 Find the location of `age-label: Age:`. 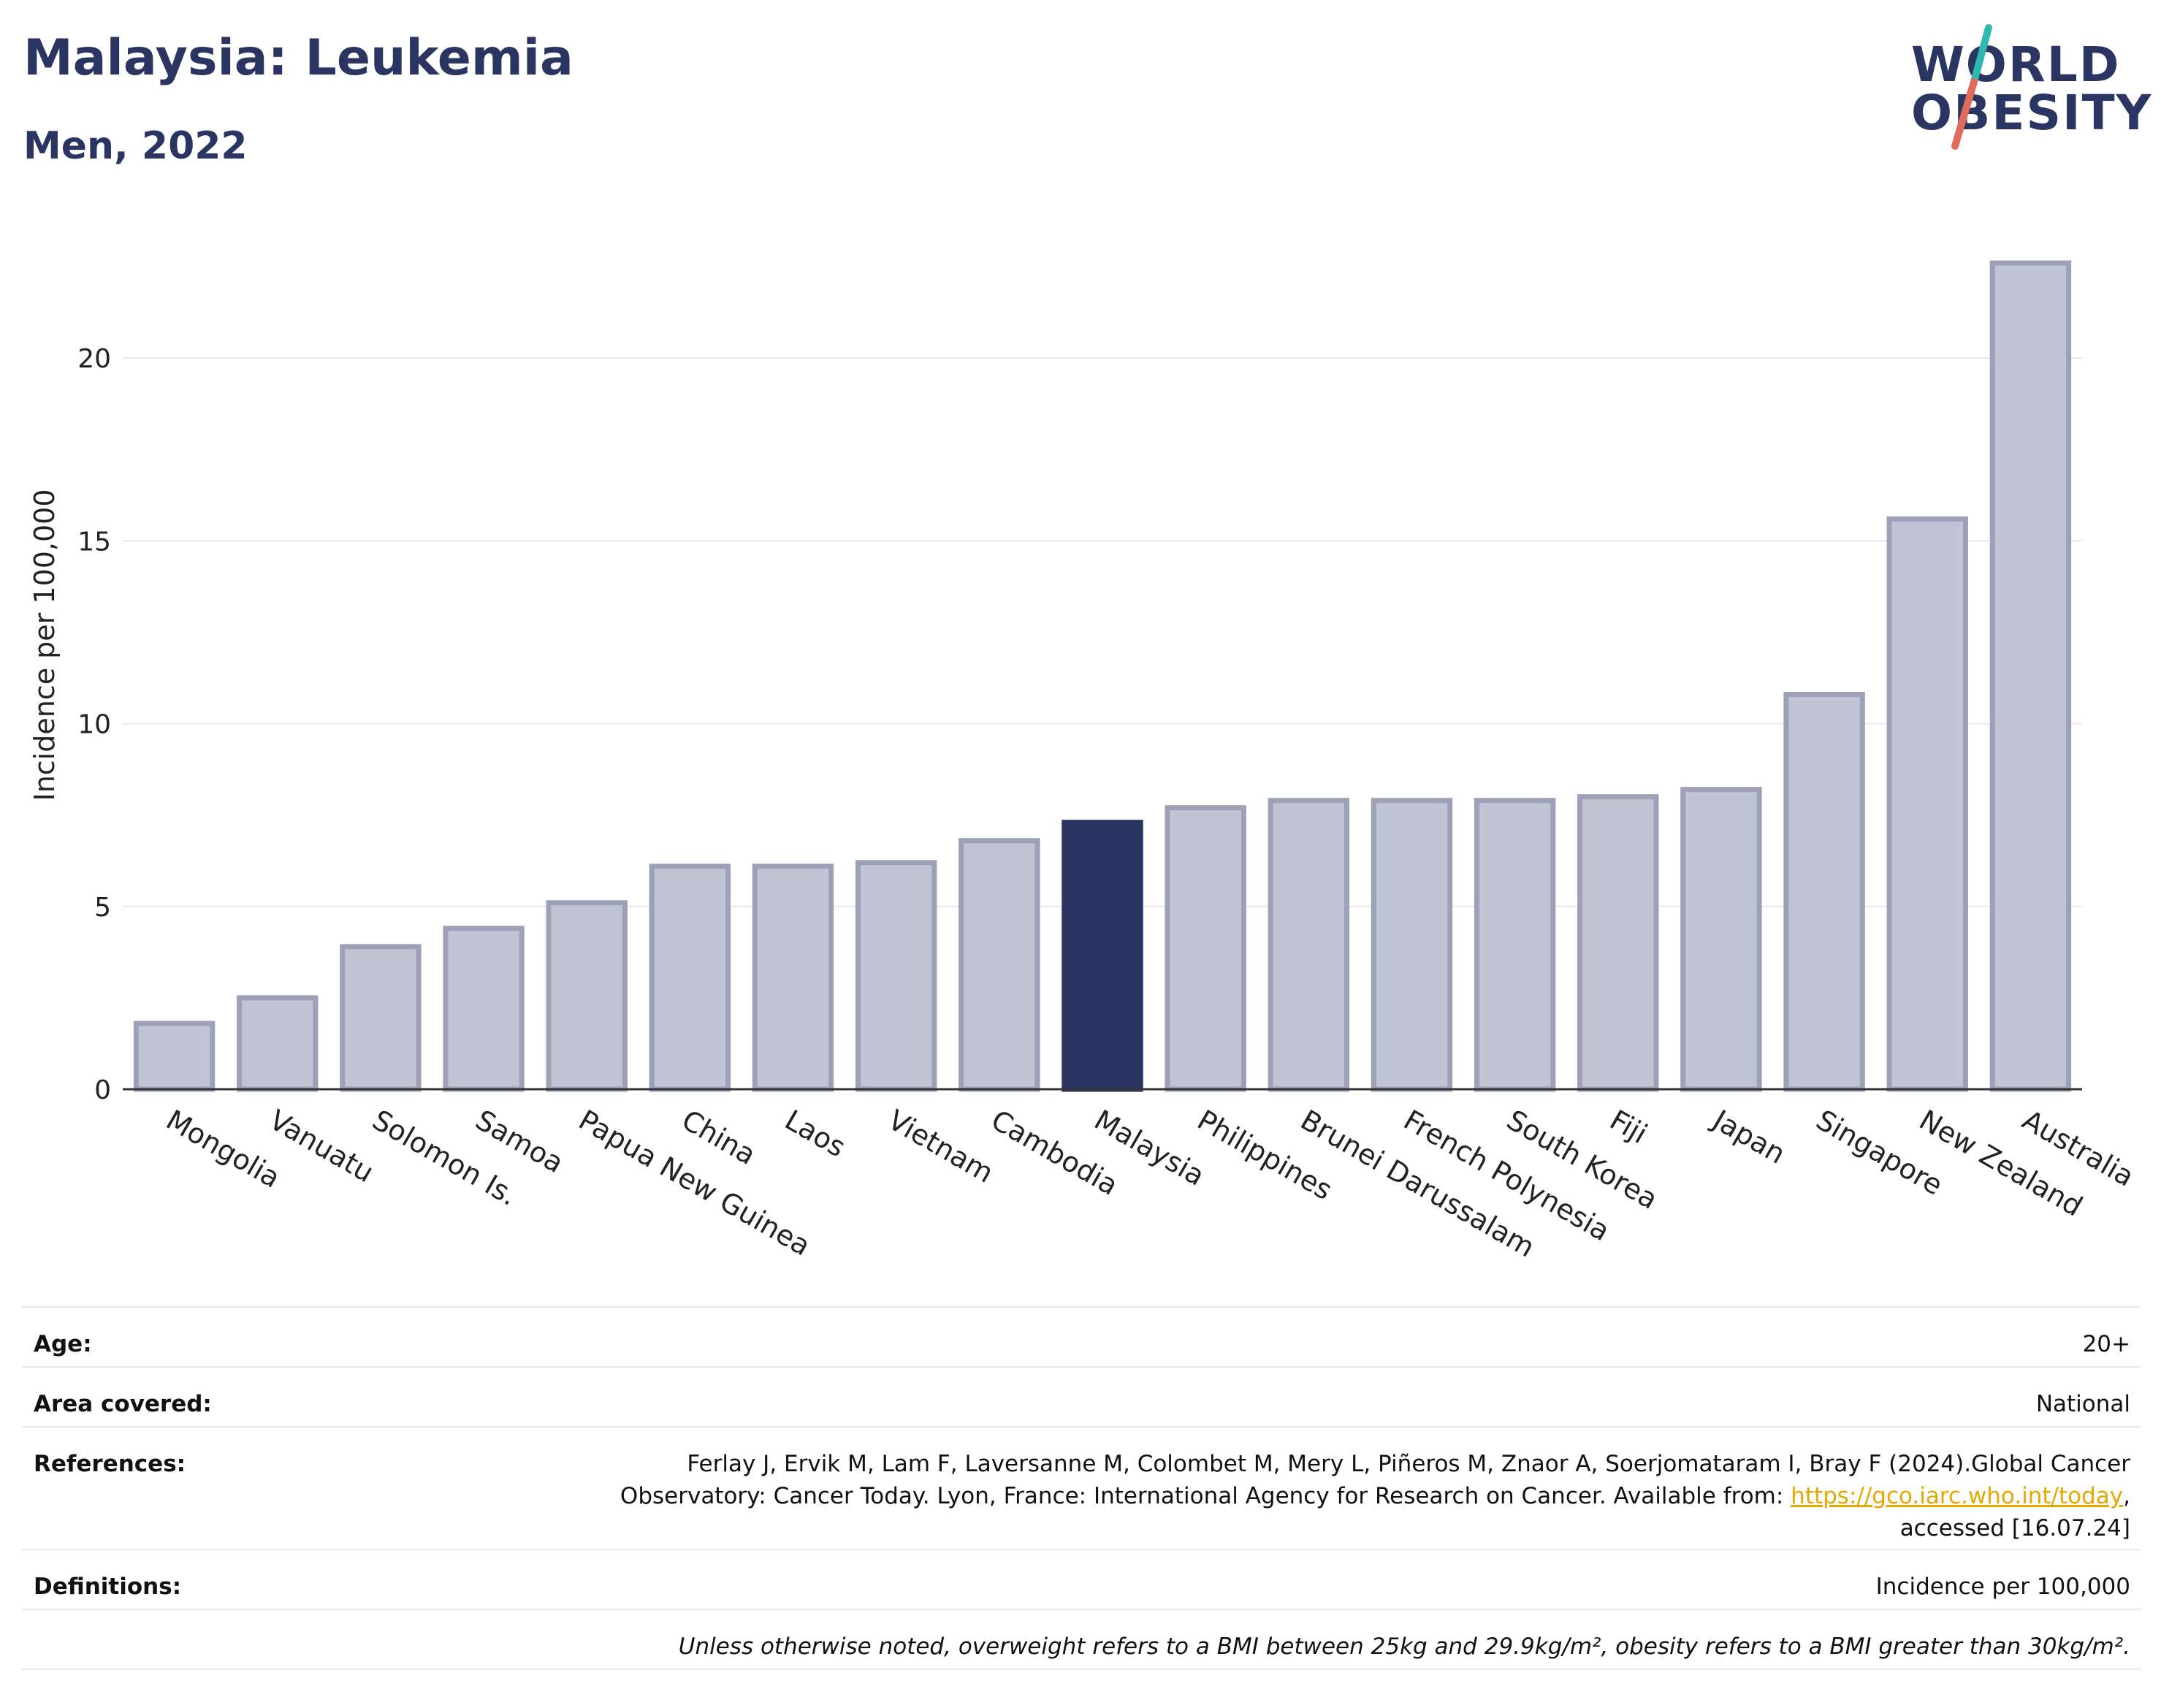

age-label: Age: is located at coordinates (63, 1344).